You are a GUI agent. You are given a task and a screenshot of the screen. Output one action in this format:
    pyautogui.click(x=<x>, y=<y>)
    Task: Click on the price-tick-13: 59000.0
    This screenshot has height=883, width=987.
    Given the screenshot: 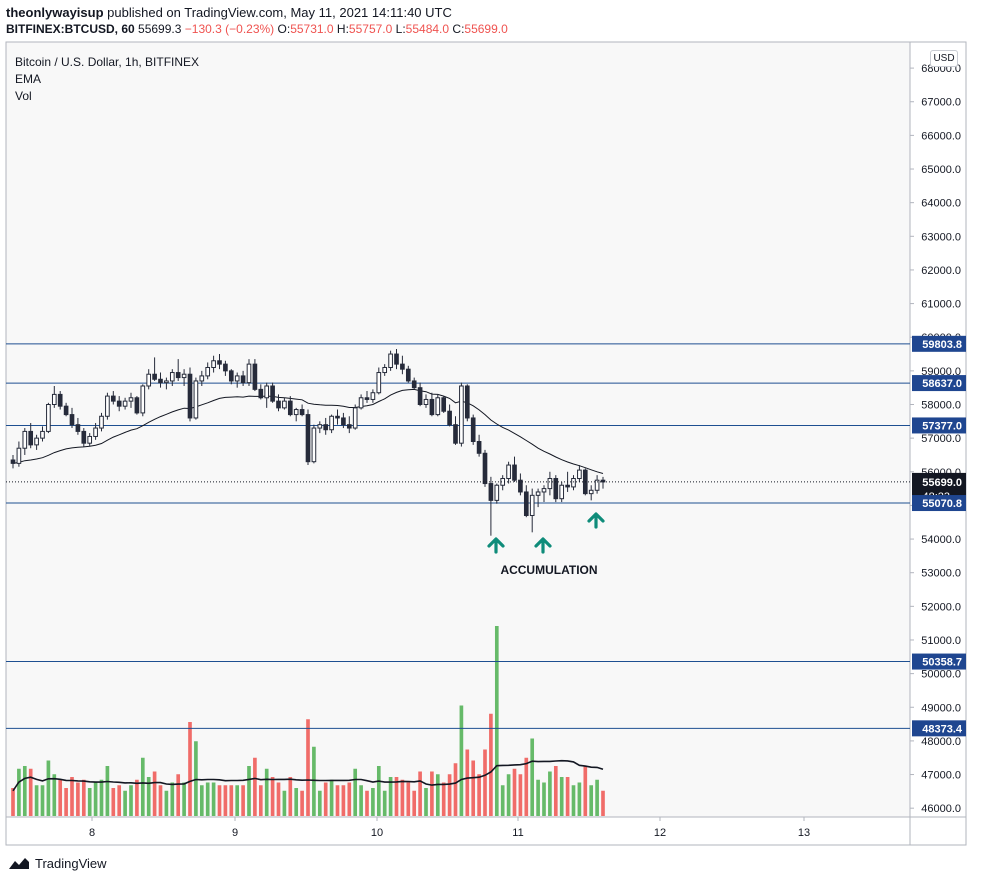 What is the action you would take?
    pyautogui.click(x=941, y=372)
    